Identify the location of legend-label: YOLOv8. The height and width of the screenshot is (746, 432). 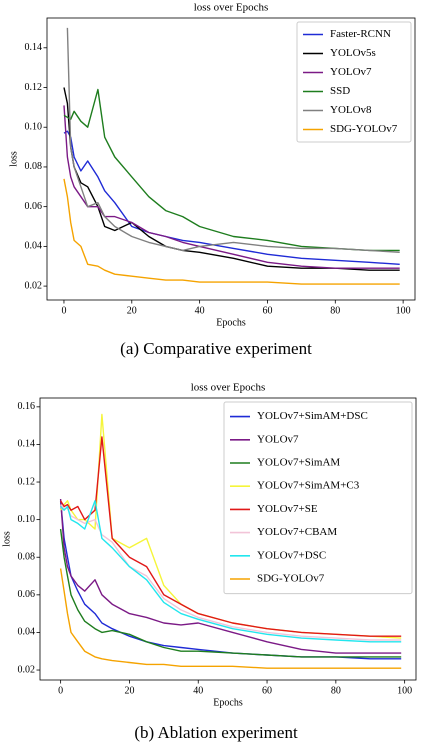
(351, 110).